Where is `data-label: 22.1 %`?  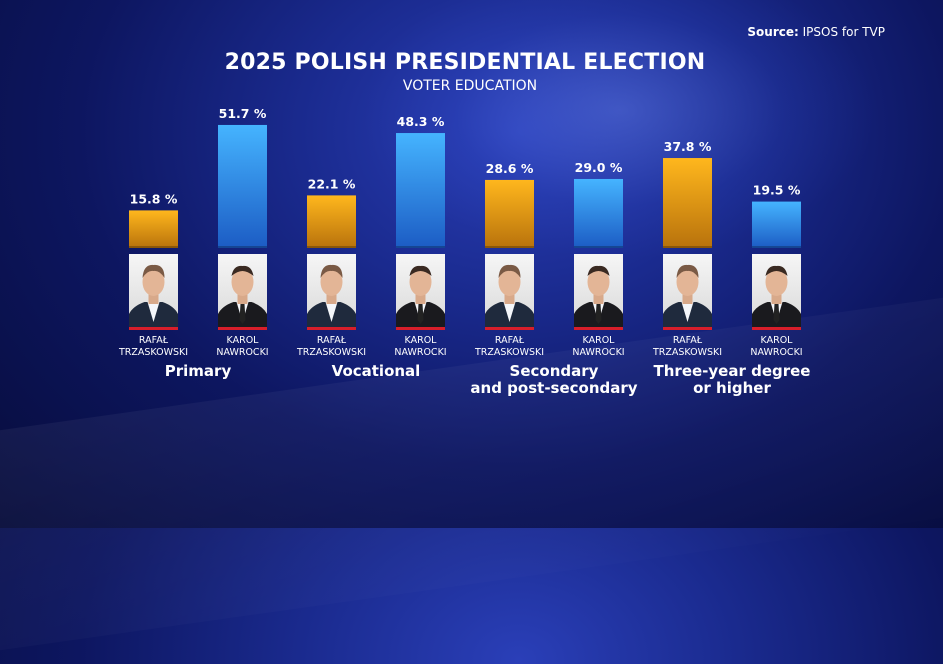
data-label: 22.1 % is located at coordinates (332, 183).